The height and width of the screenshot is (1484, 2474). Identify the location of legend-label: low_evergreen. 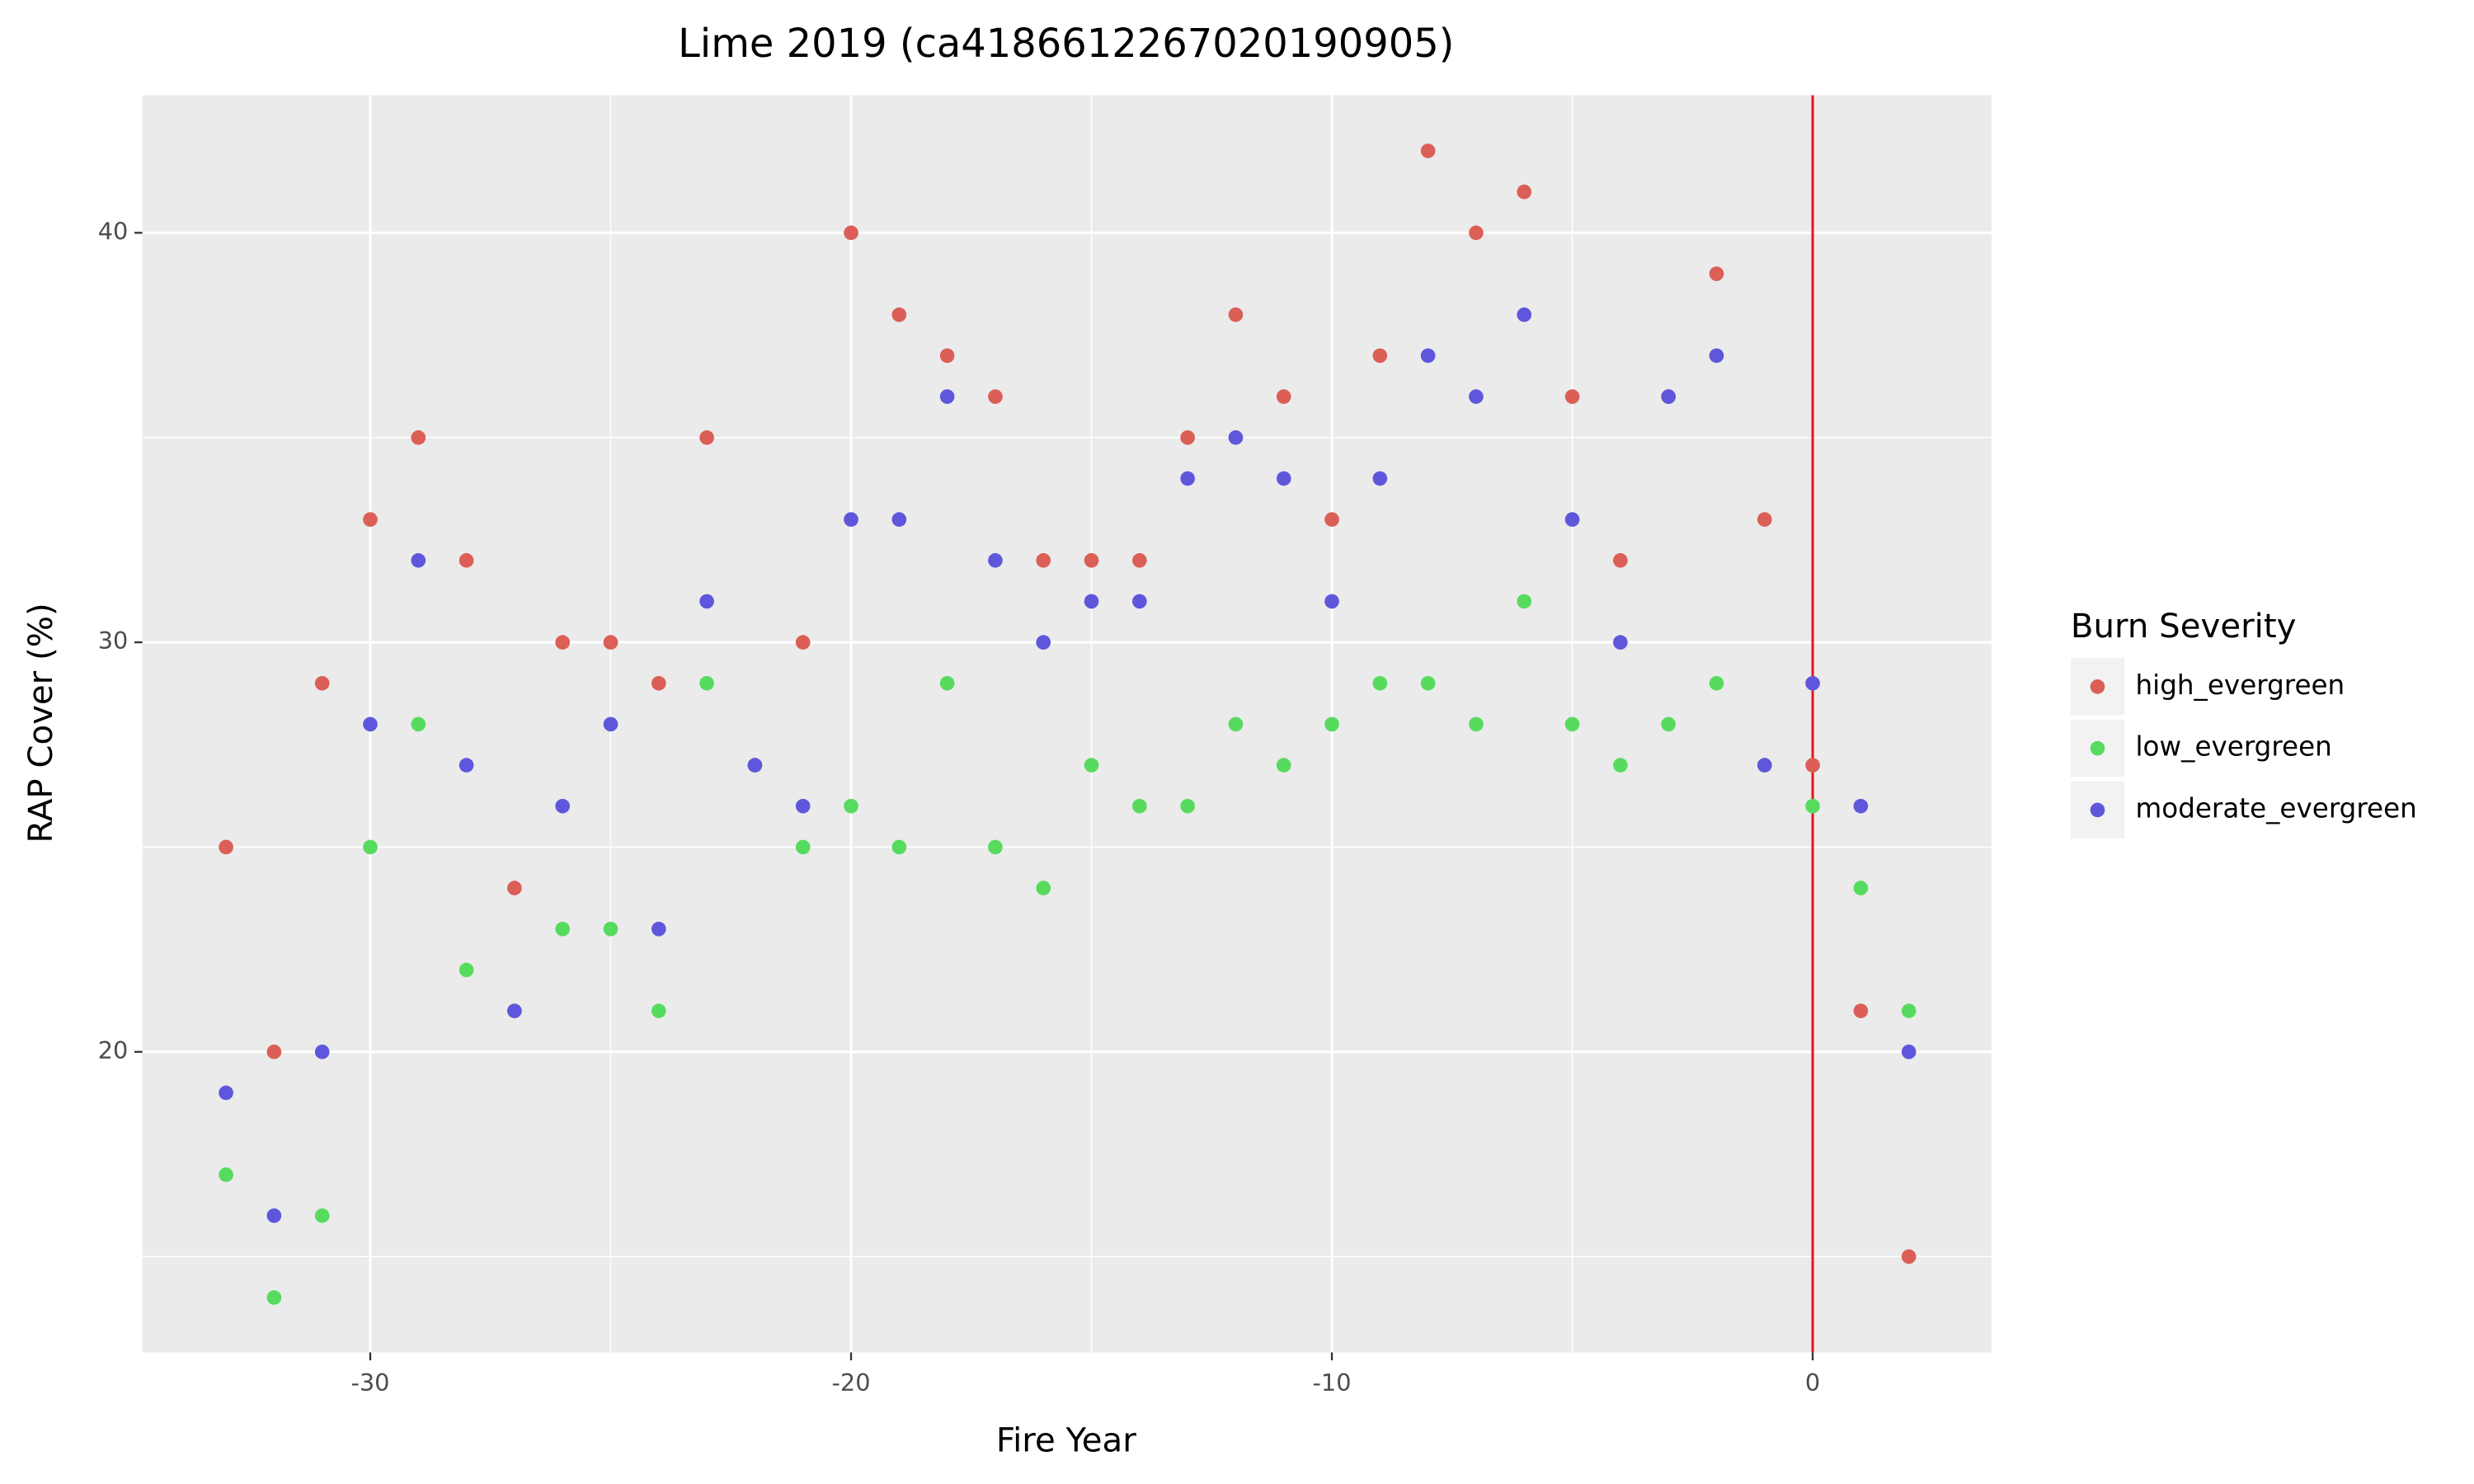
(2234, 747).